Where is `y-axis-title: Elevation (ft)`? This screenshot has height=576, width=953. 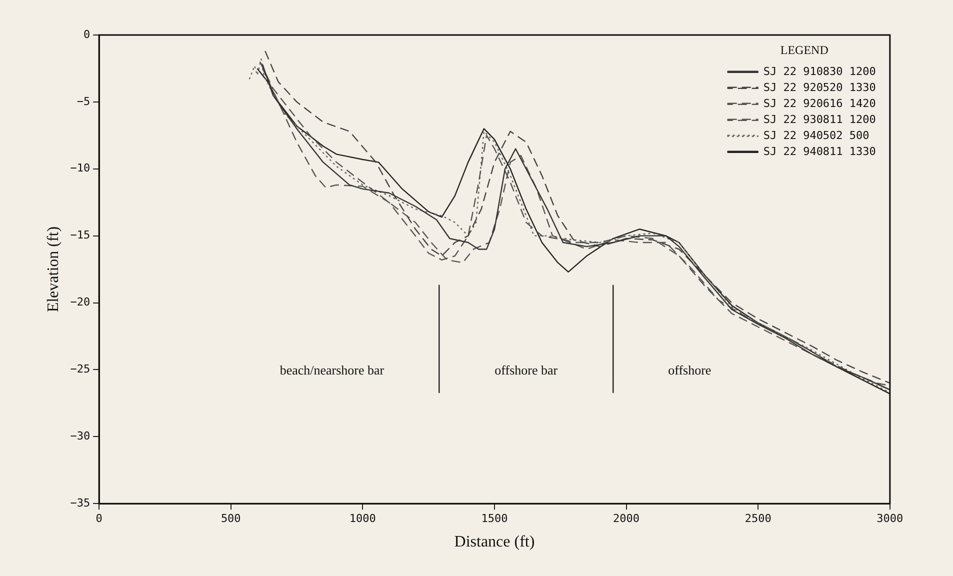 y-axis-title: Elevation (ft) is located at coordinates (53, 269).